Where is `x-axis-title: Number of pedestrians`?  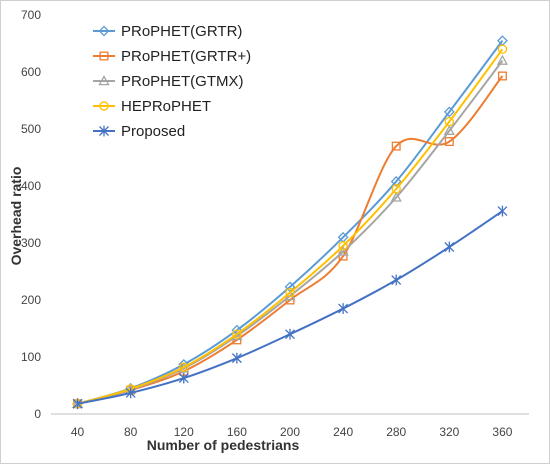 x-axis-title: Number of pedestrians is located at coordinates (223, 445).